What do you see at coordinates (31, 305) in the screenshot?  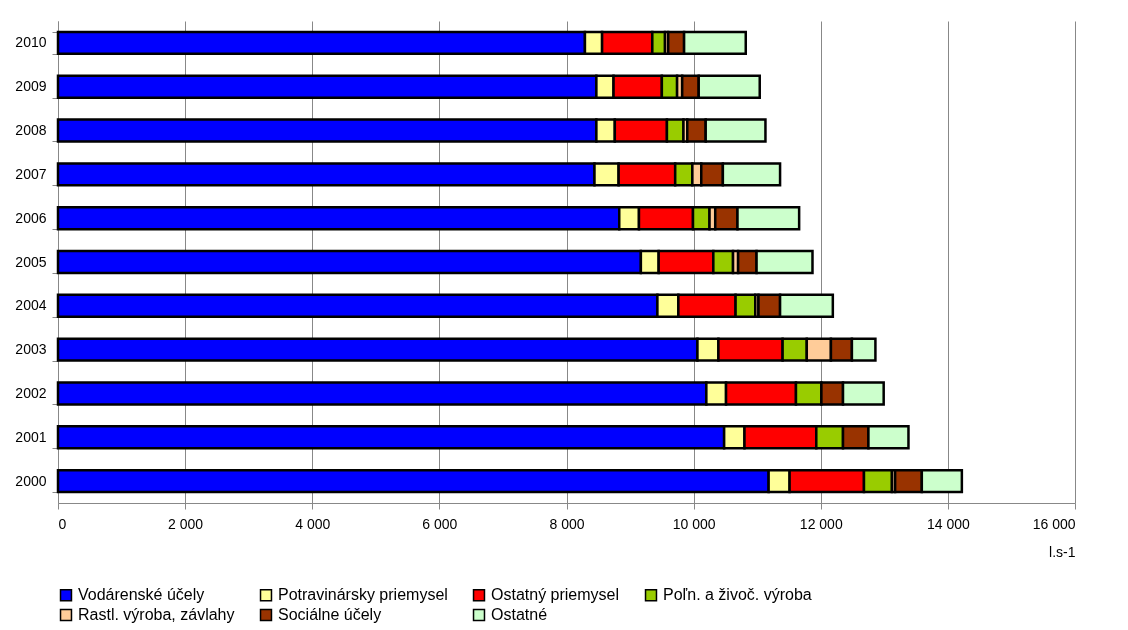 I see `y-tick-label: 2004` at bounding box center [31, 305].